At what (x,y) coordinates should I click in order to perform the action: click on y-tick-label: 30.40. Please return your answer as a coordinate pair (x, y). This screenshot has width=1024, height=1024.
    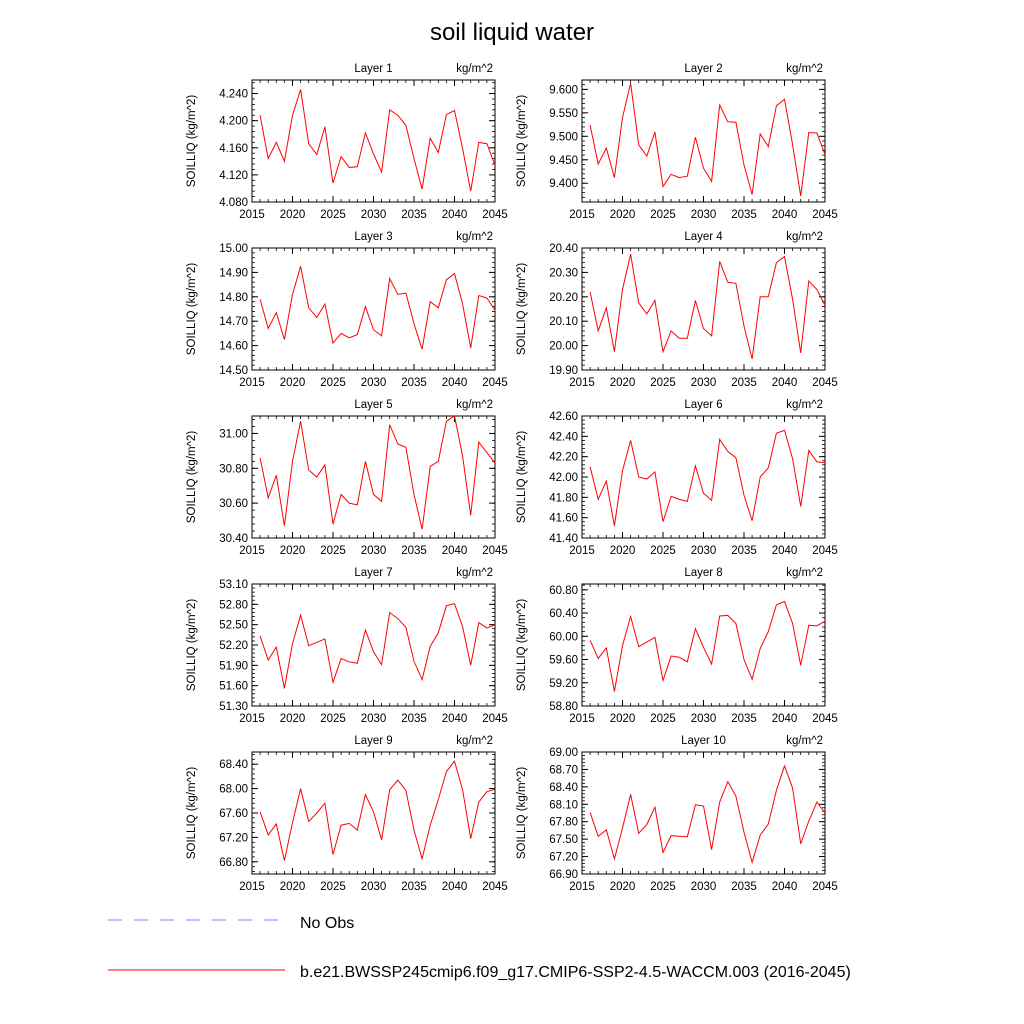
    Looking at the image, I should click on (233, 539).